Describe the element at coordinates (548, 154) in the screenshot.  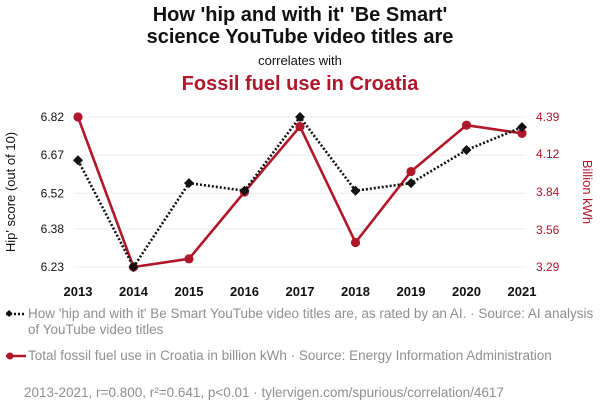
I see `y-right-tick-label: 4.12` at that location.